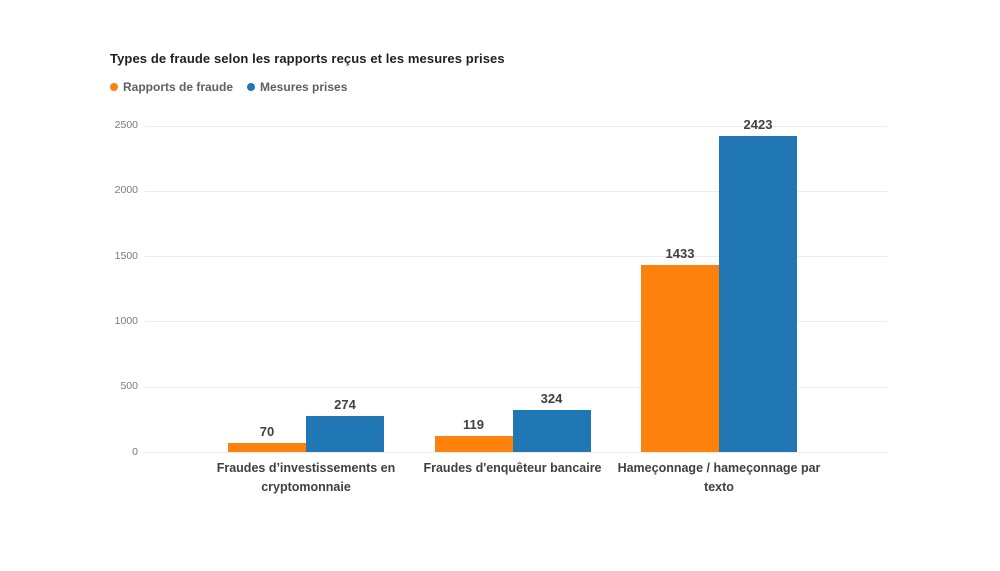 The height and width of the screenshot is (571, 1000). What do you see at coordinates (135, 451) in the screenshot?
I see `y-tick-label: 0` at bounding box center [135, 451].